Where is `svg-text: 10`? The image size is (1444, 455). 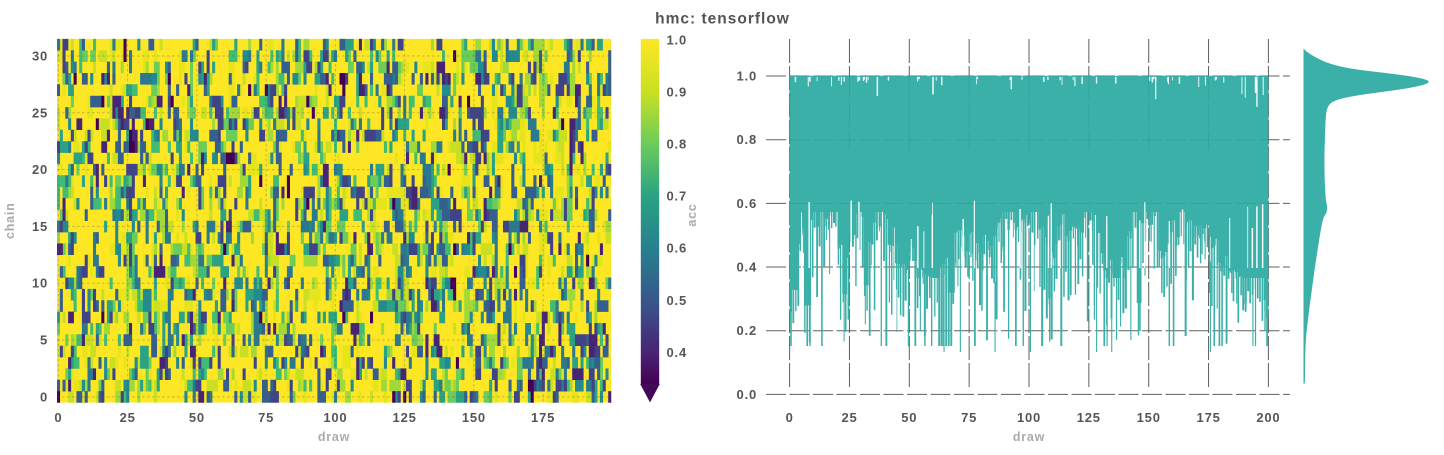
svg-text: 10 is located at coordinates (40, 283).